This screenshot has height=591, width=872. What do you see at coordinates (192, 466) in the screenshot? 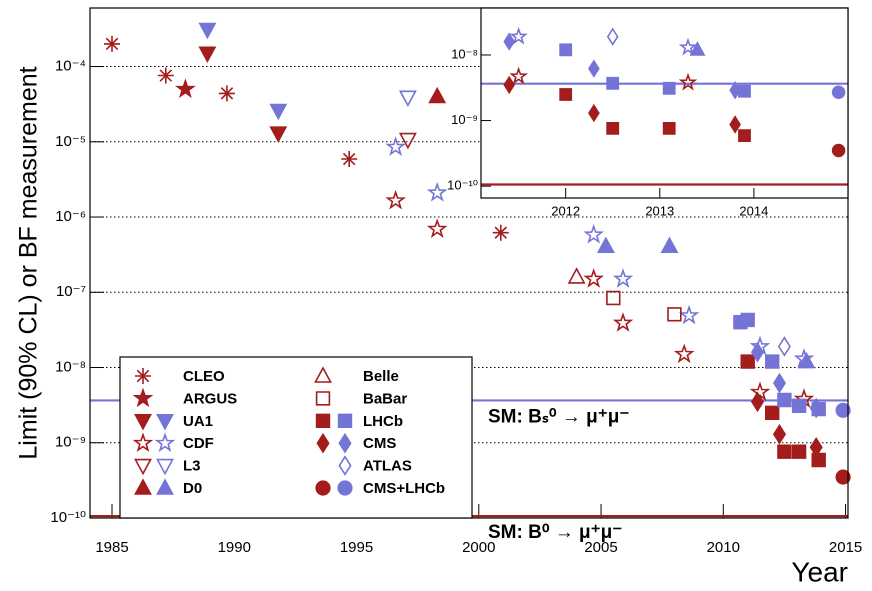
I see `legend-label: L3` at bounding box center [192, 466].